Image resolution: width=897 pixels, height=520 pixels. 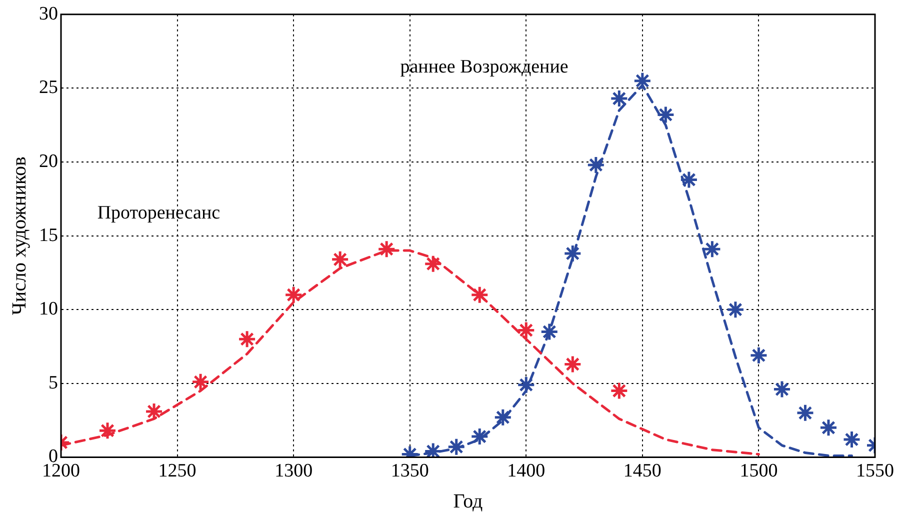 I want to click on x-tick-label: 1300, so click(x=293, y=471).